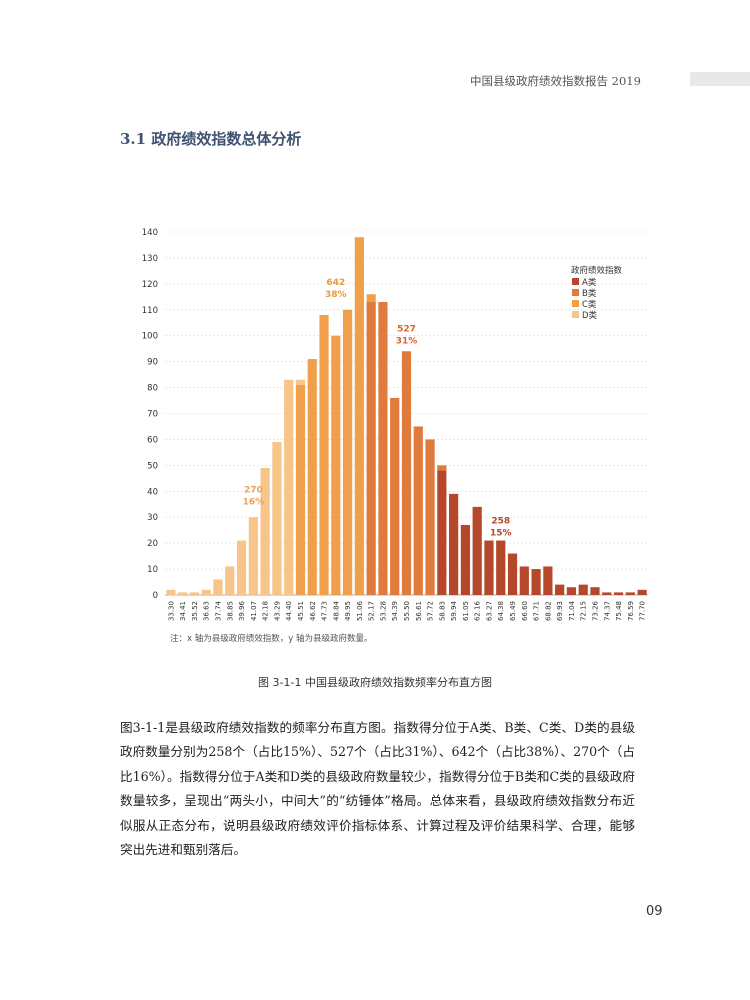 The height and width of the screenshot is (1000, 750). Describe the element at coordinates (407, 341) in the screenshot. I see `annotation-percent: 31%` at that location.